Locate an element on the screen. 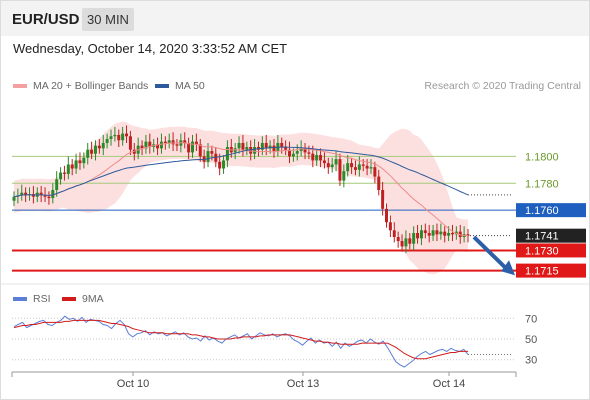 The image size is (590, 400). legend-ma50-label: MA 50 is located at coordinates (190, 86).